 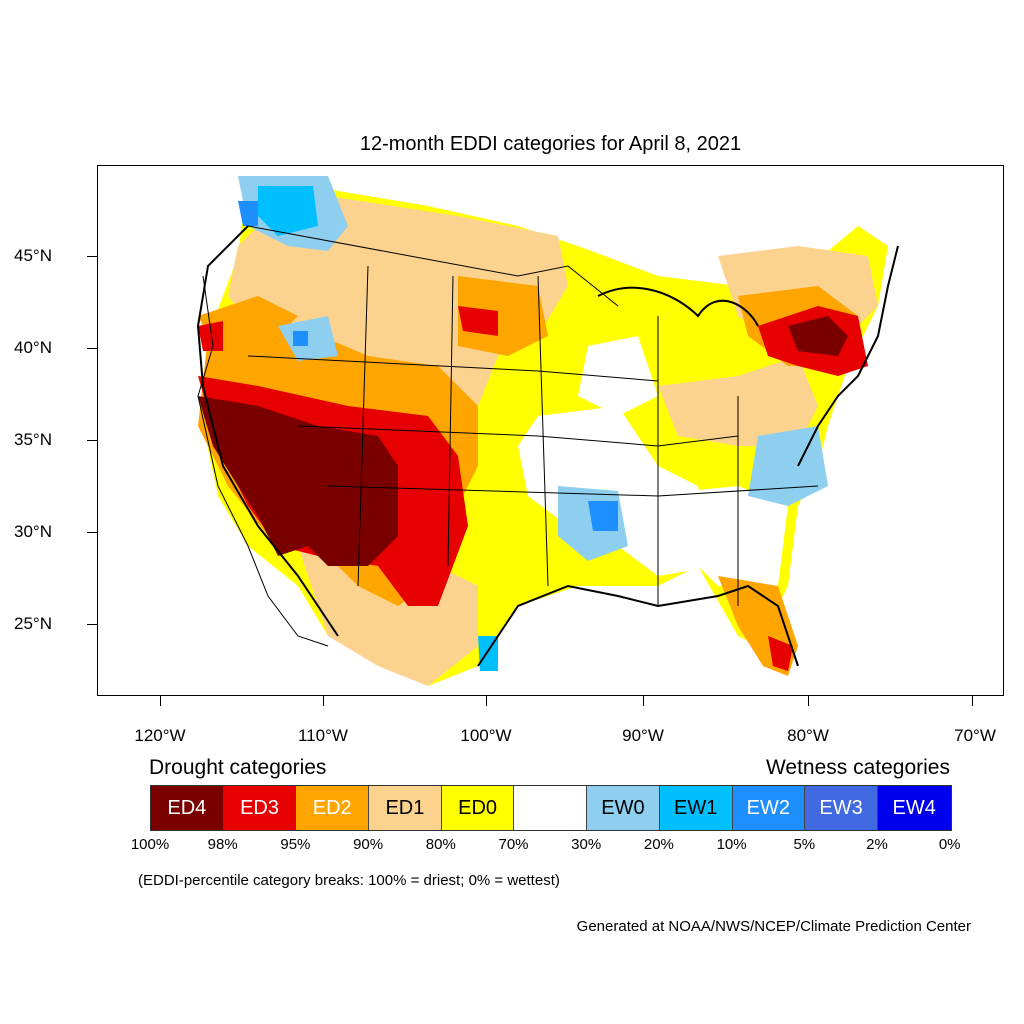 What do you see at coordinates (150, 844) in the screenshot?
I see `percent-break-label: 100%` at bounding box center [150, 844].